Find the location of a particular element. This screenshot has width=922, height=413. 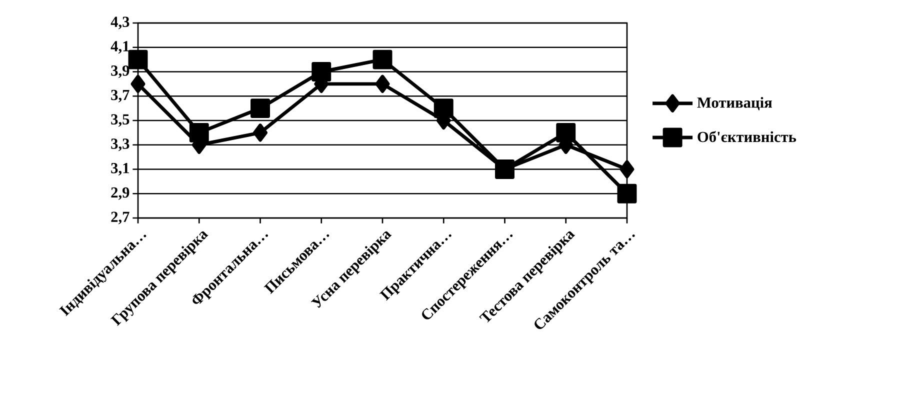

legend-label: Об'єктивність is located at coordinates (747, 136).